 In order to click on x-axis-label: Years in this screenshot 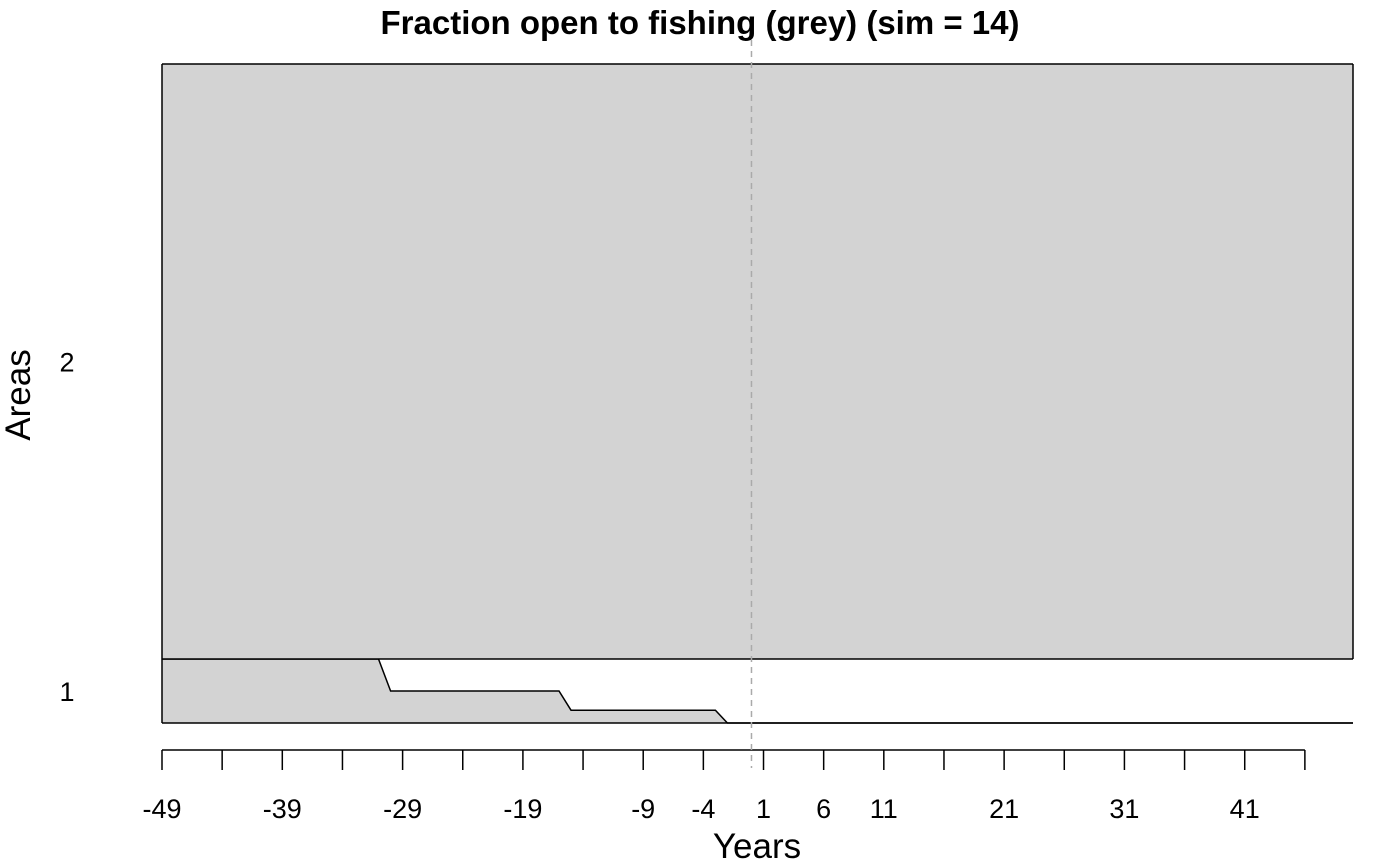, I will do `click(757, 846)`.